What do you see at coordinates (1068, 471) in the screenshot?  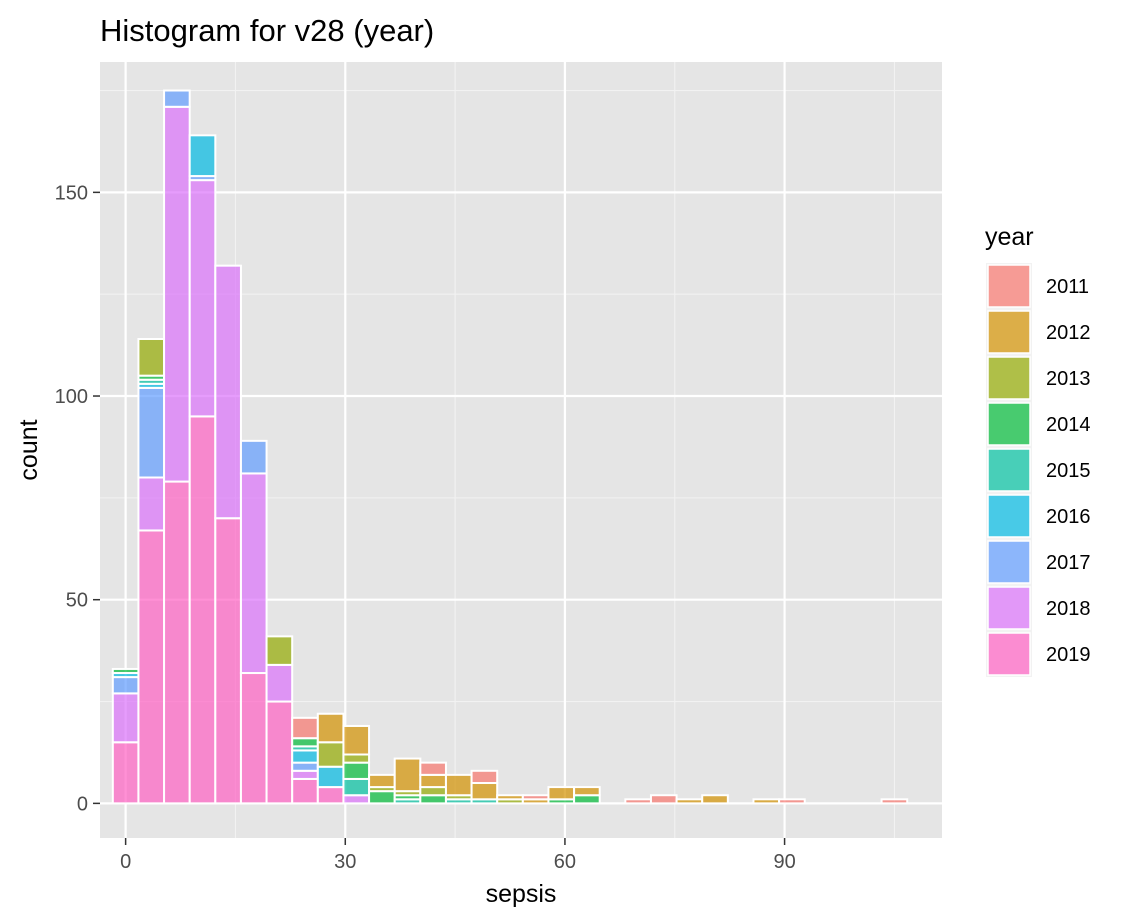 I see `legend-label-2015: 2015` at bounding box center [1068, 471].